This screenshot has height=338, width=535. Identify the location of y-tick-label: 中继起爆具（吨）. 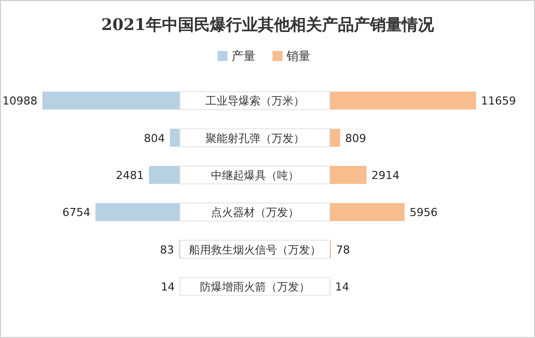
(255, 175).